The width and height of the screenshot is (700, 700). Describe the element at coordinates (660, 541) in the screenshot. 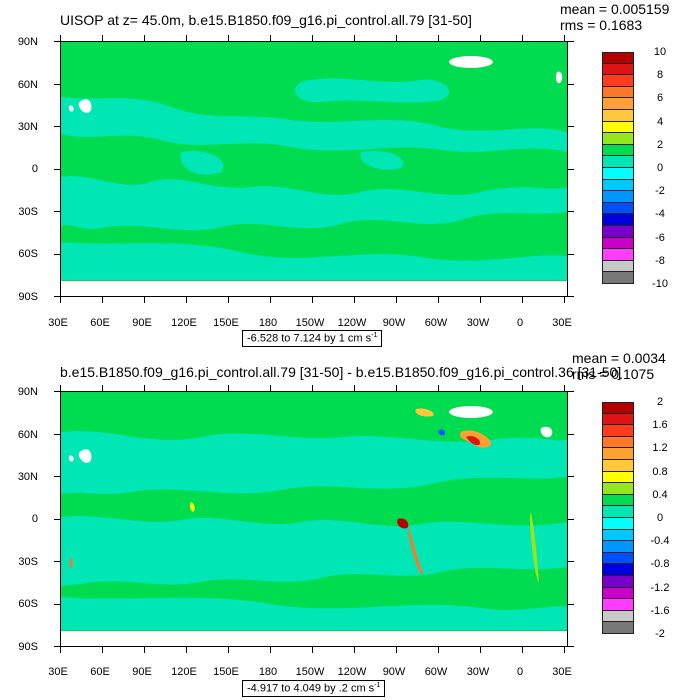

I see `colorbar-label: -0.4` at that location.